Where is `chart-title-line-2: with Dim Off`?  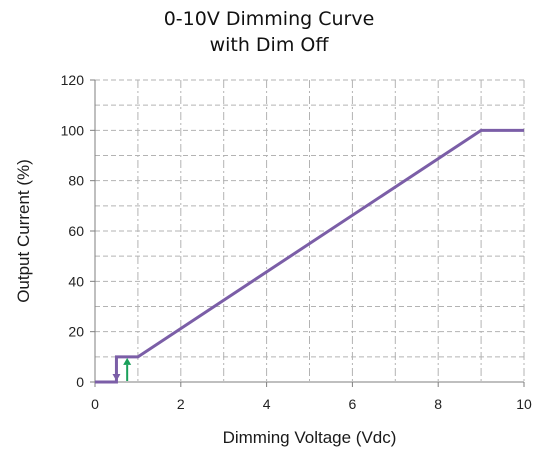
chart-title-line-2: with Dim Off is located at coordinates (269, 45).